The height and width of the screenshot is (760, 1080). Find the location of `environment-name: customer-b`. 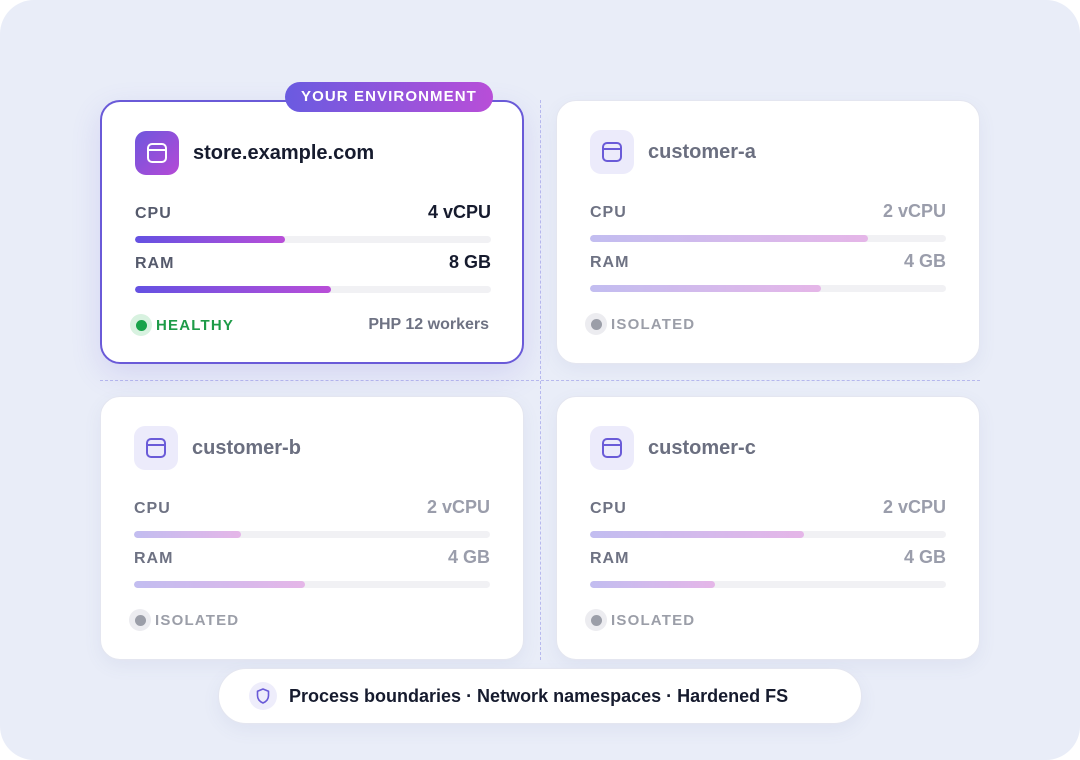

environment-name: customer-b is located at coordinates (246, 447).